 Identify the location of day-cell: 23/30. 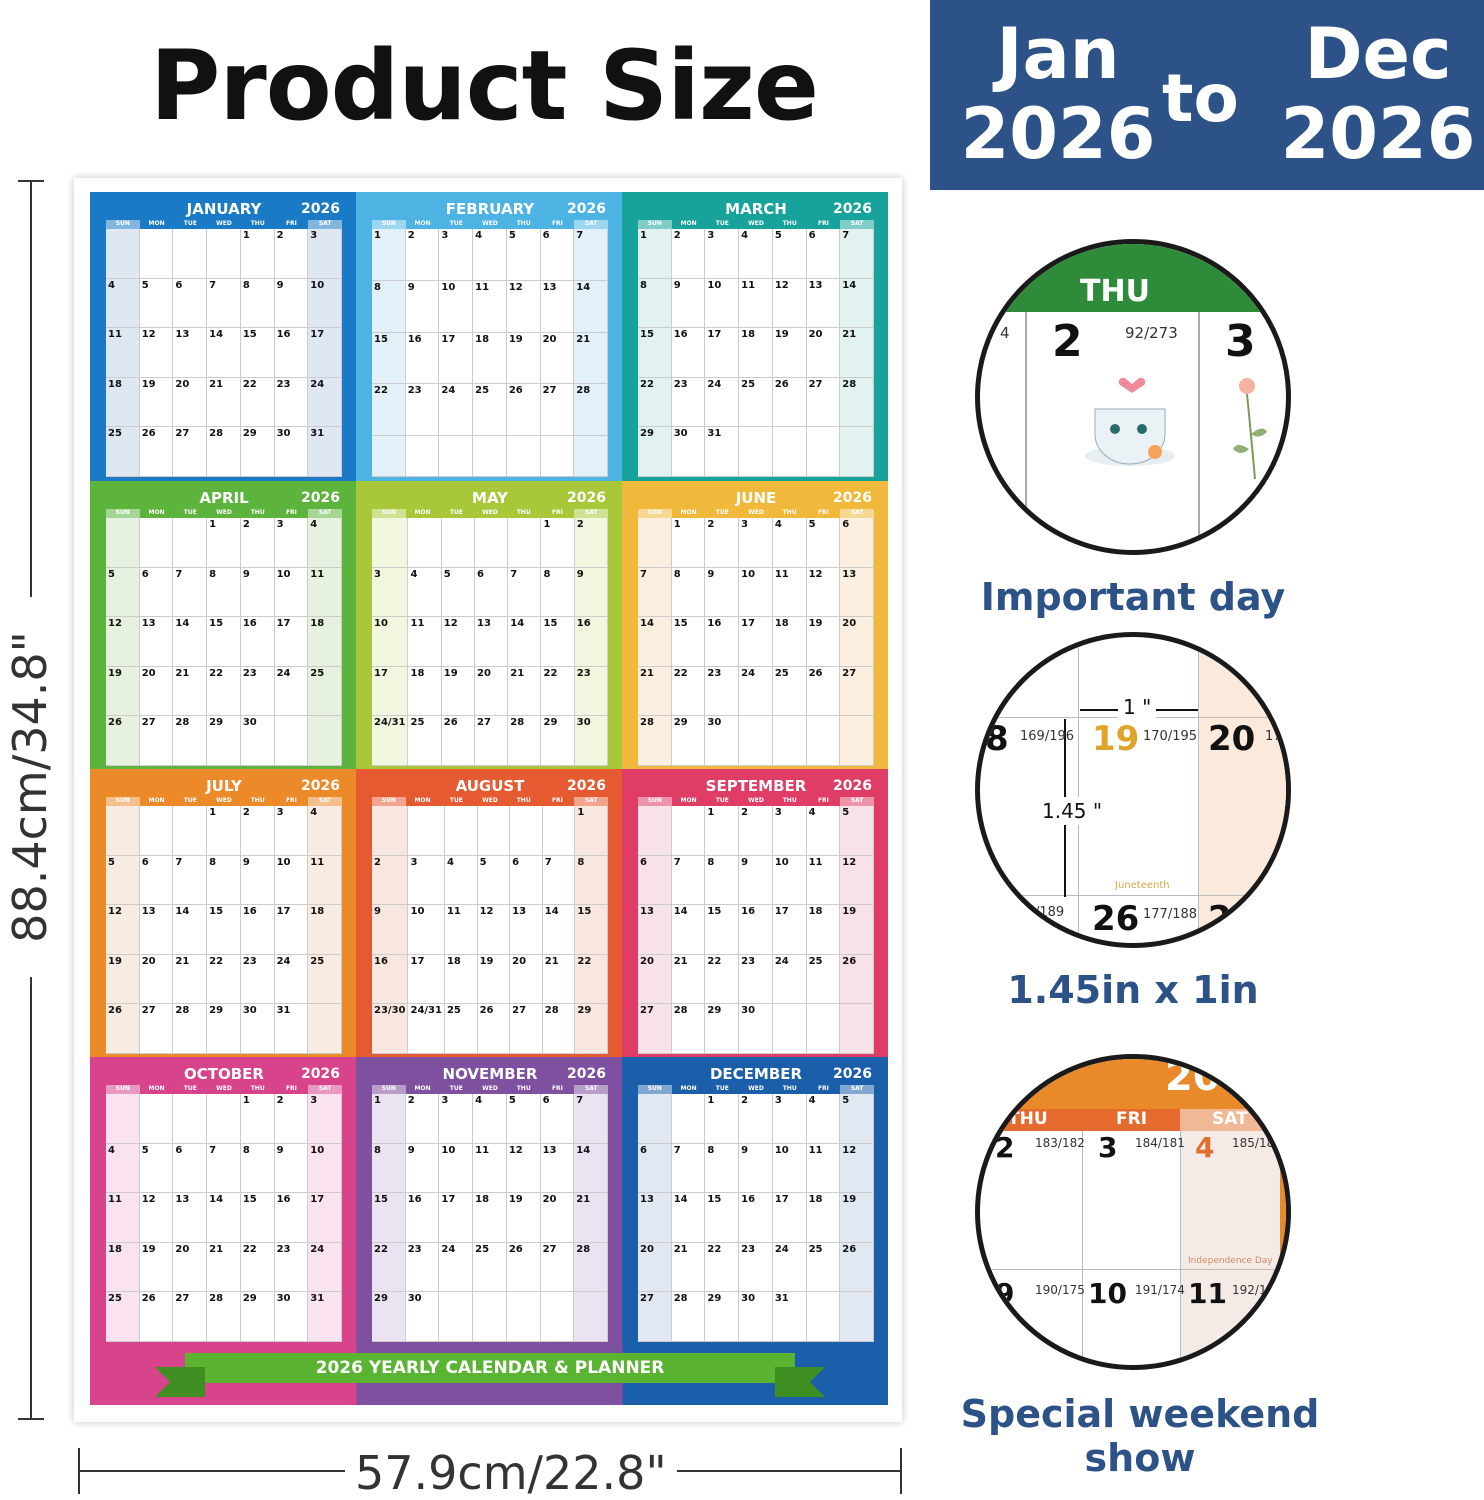
(390, 1029).